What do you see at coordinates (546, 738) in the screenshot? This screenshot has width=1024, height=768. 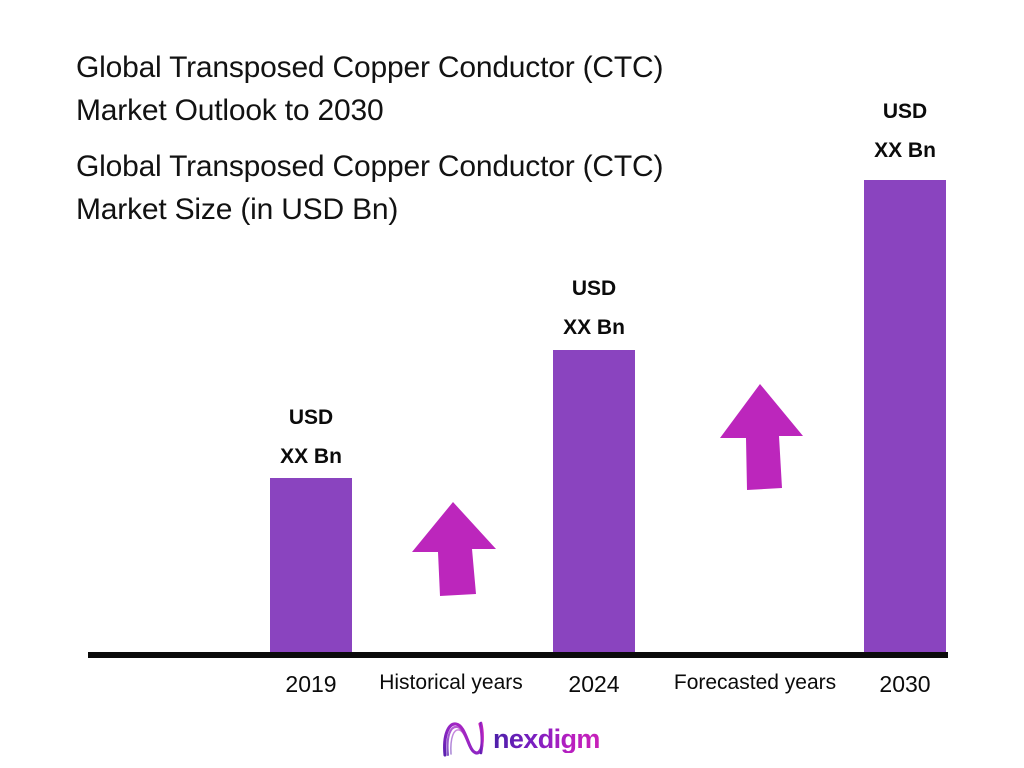 I see `nexdigm-wordmark: nexdigm` at bounding box center [546, 738].